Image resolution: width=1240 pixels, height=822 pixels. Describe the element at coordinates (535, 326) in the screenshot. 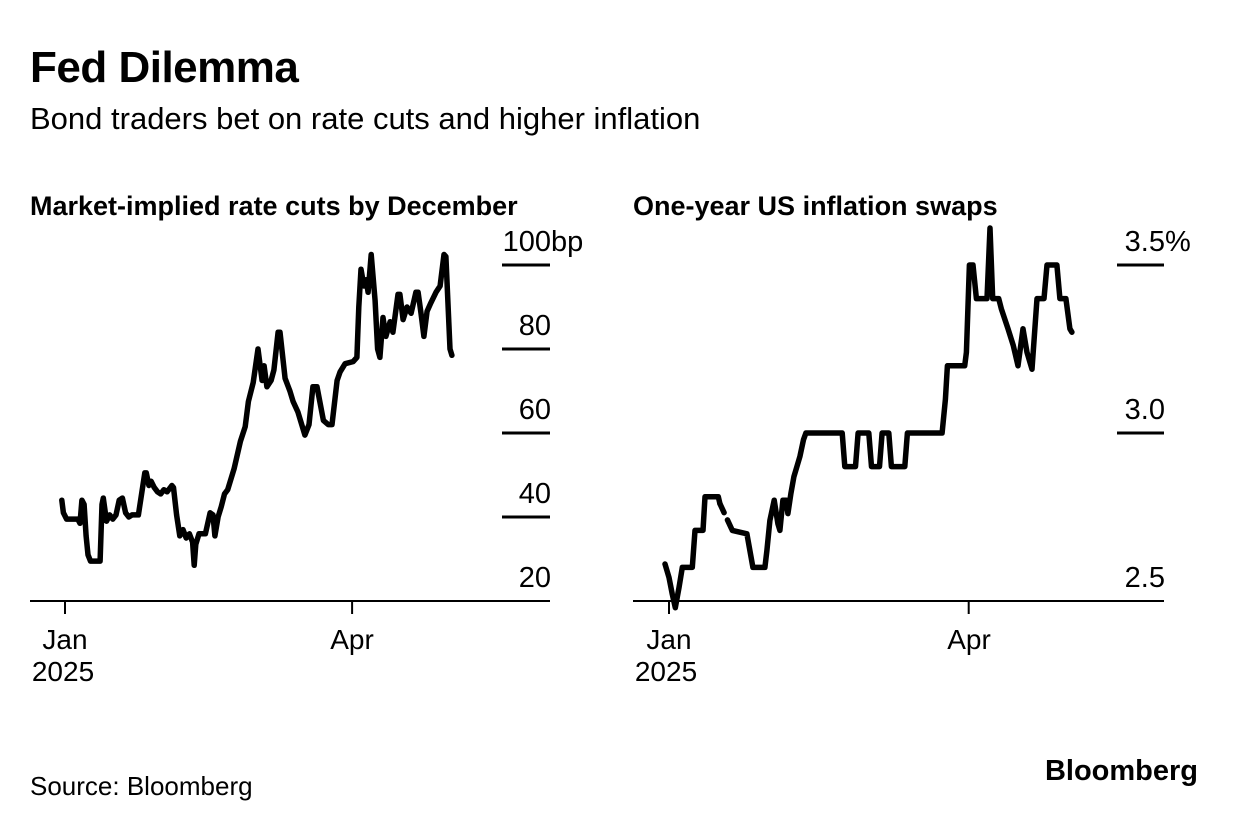

I see `y-tick-label: 80` at that location.